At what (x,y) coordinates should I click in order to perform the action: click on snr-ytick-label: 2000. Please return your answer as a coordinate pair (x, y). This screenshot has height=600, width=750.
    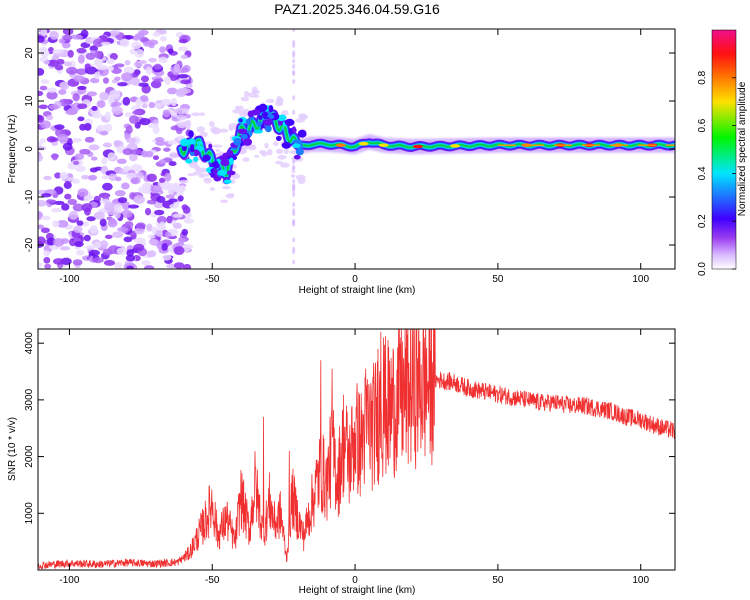
    Looking at the image, I should click on (29, 456).